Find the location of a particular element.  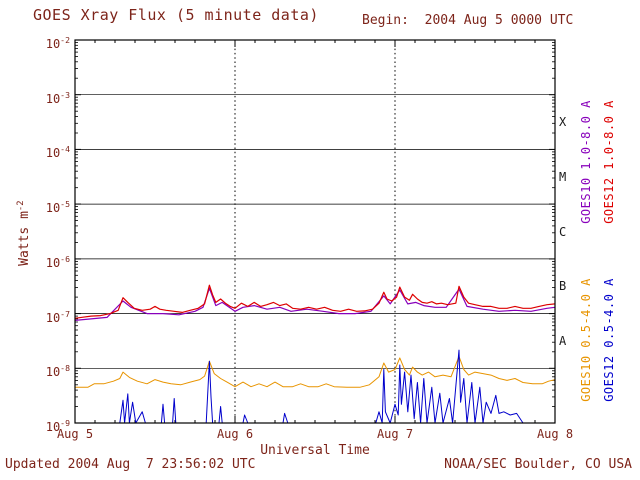

flare-class-label: C is located at coordinates (563, 231).